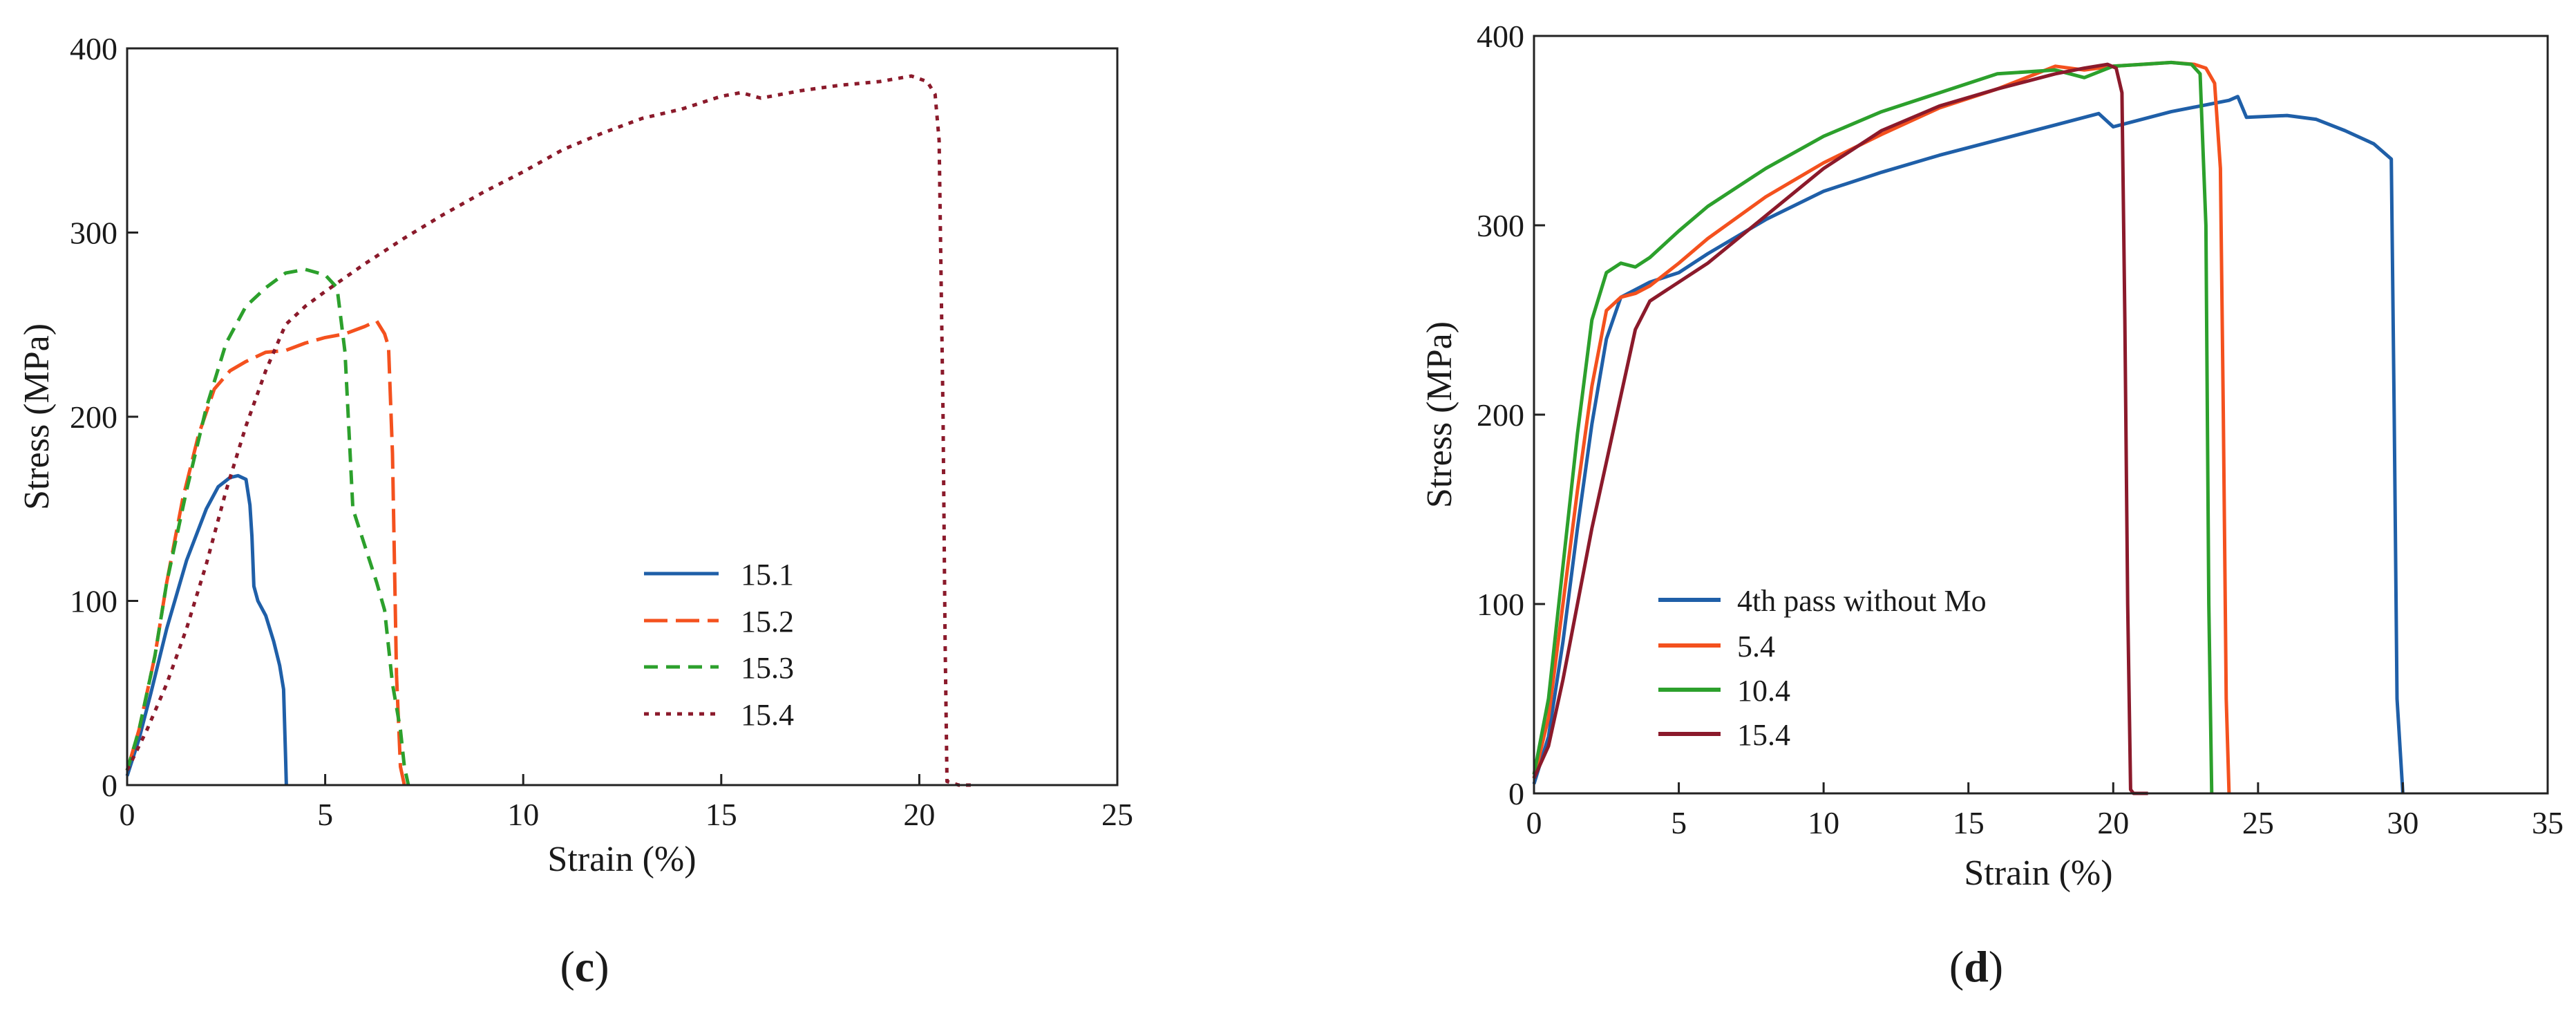  What do you see at coordinates (127, 814) in the screenshot?
I see `panel-c-x-tick-label-0: 0` at bounding box center [127, 814].